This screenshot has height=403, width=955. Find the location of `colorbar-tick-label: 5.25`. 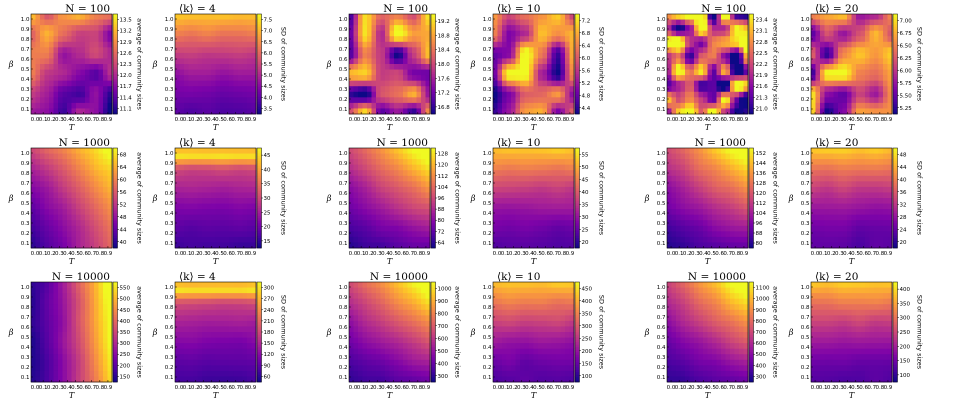

colorbar-tick-label: 5.25 is located at coordinates (906, 109).